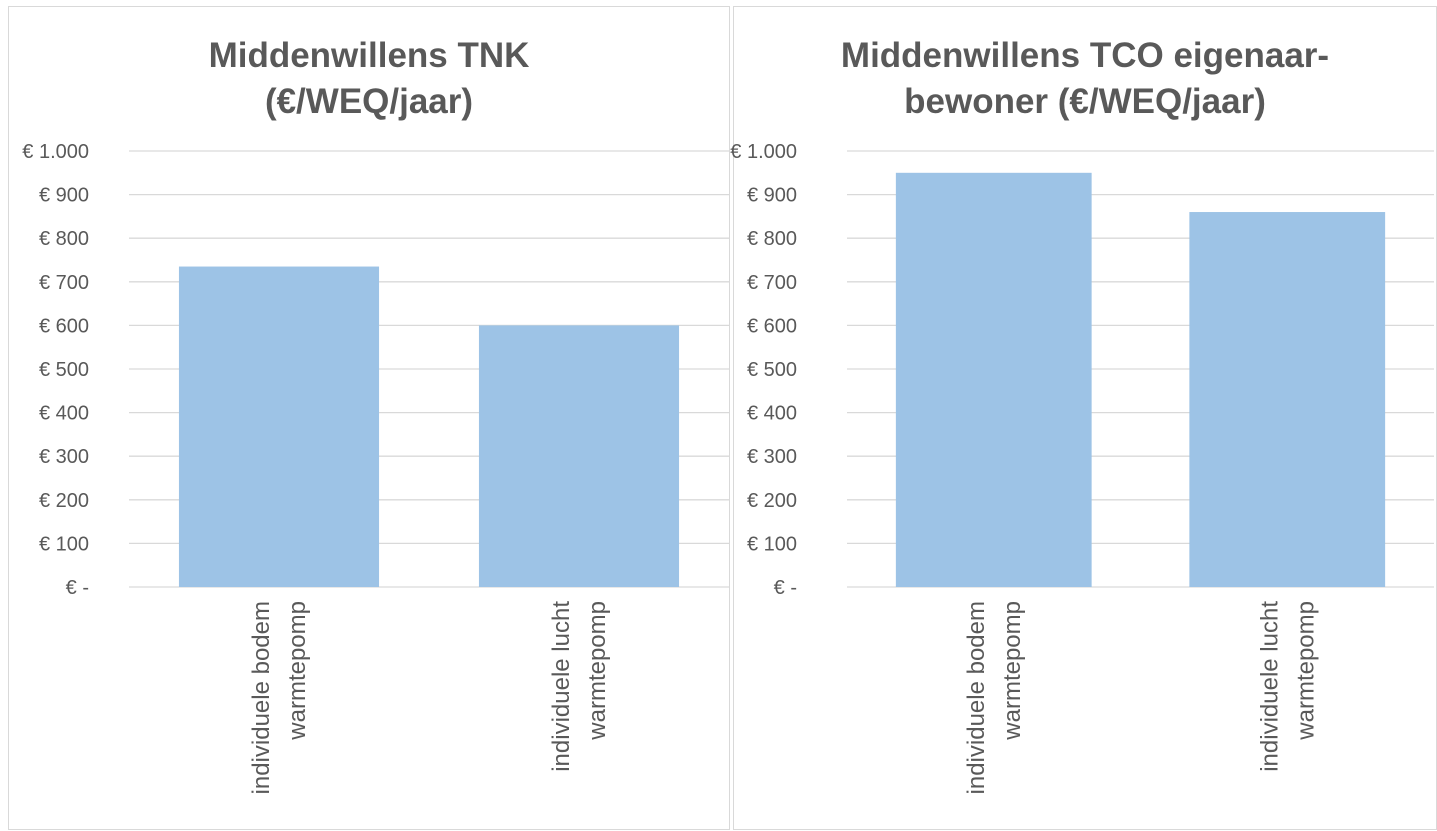  Describe the element at coordinates (1085, 101) in the screenshot. I see `chart-title-line: bewoner (€/WEQ/jaar)` at that location.